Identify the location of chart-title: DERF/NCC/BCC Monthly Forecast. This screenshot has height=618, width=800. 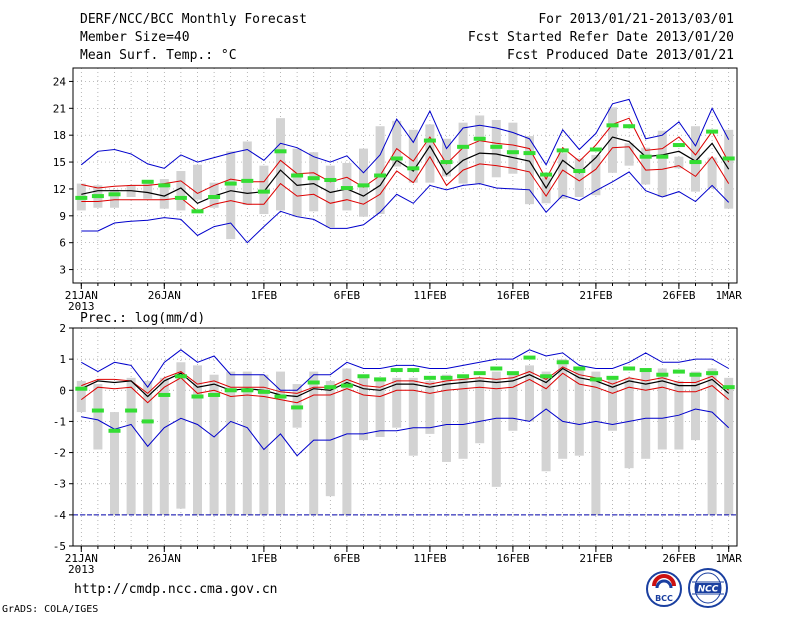
(193, 19).